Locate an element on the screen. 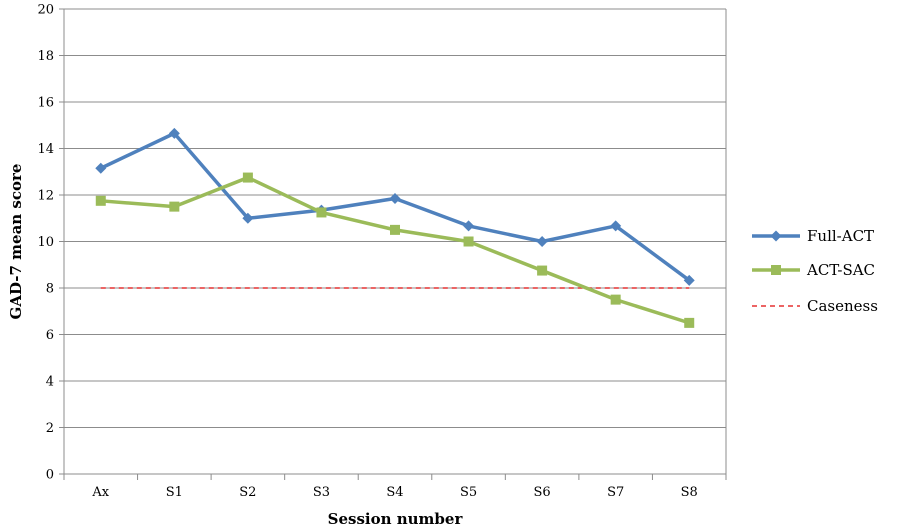  y-tick-label: 2 is located at coordinates (50, 428).